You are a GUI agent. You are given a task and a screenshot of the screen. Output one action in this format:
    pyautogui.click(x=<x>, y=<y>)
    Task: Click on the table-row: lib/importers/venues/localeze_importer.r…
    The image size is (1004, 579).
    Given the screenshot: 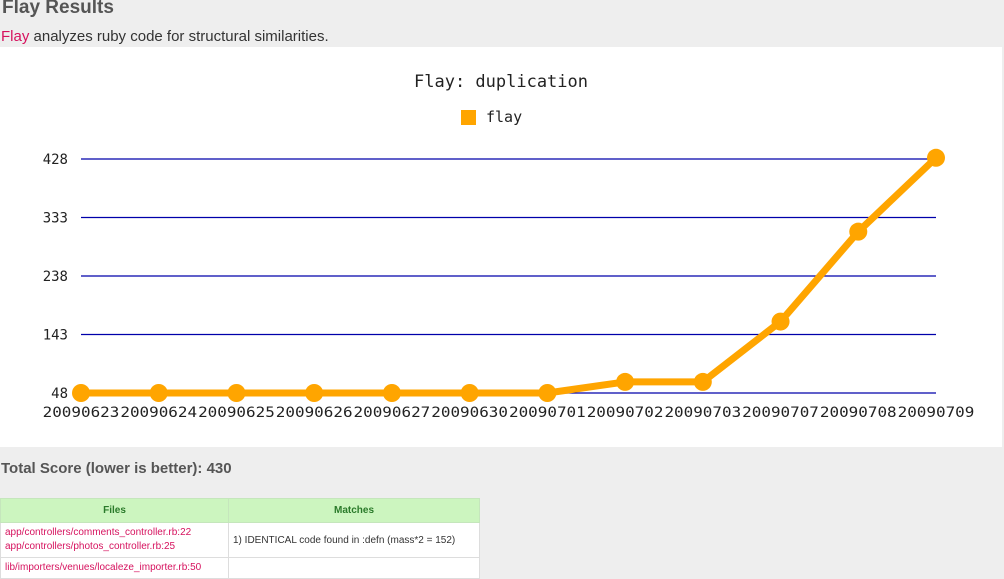 What is the action you would take?
    pyautogui.click(x=240, y=568)
    